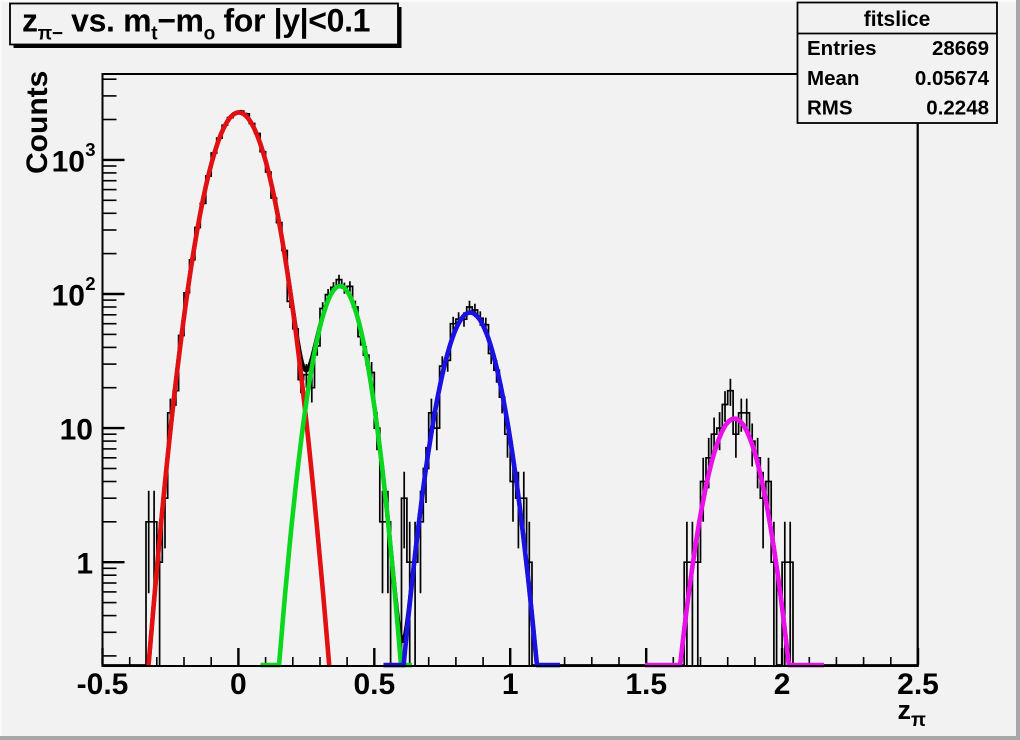  What do you see at coordinates (374, 684) in the screenshot?
I see `svg-text: 0.5` at bounding box center [374, 684].